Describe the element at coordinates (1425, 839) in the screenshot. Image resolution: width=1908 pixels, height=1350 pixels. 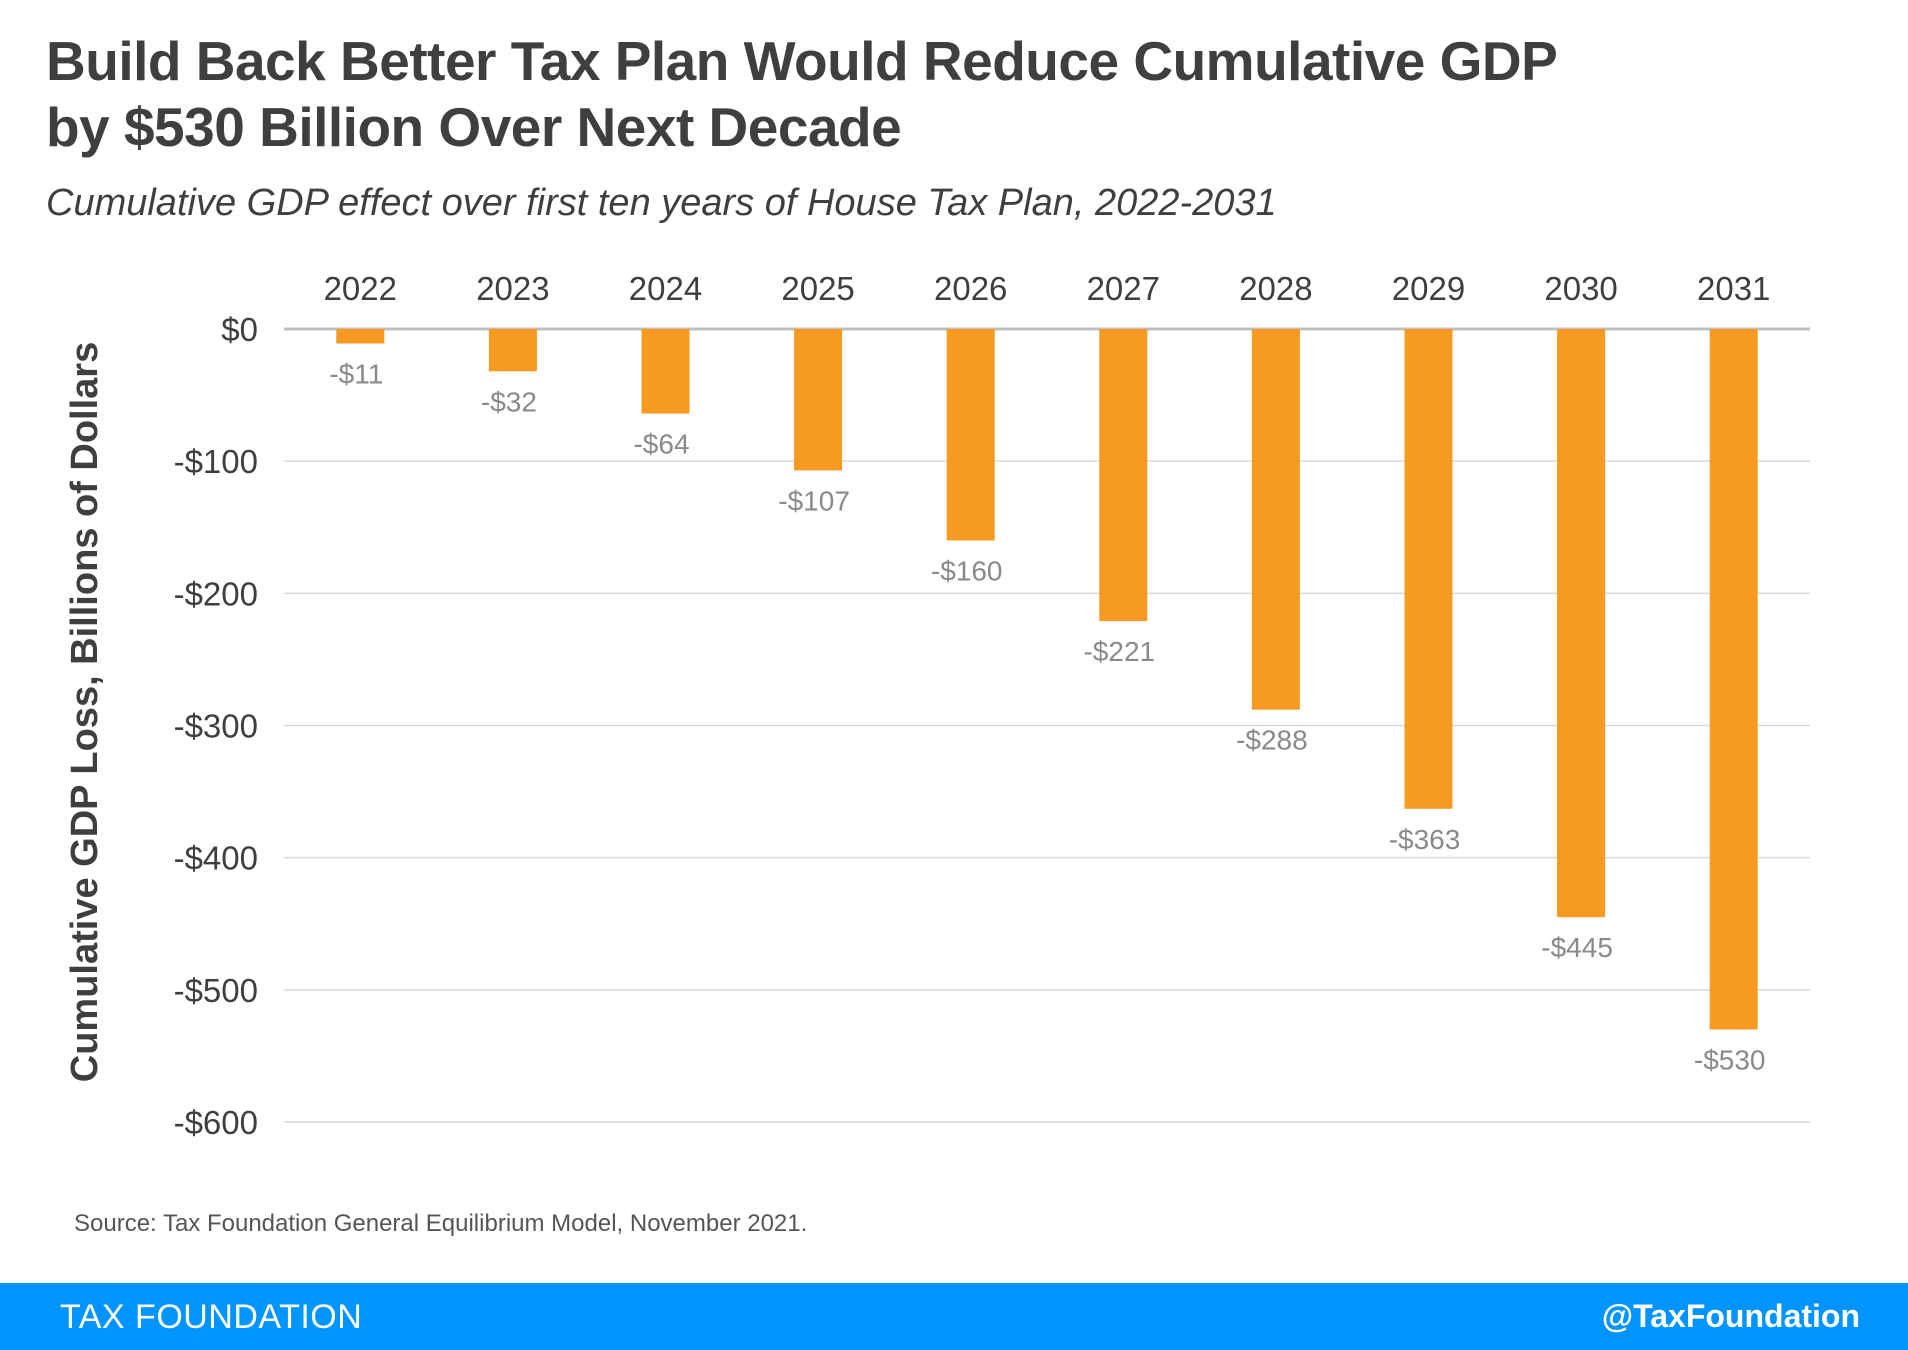
I see `data-label: -$363` at that location.